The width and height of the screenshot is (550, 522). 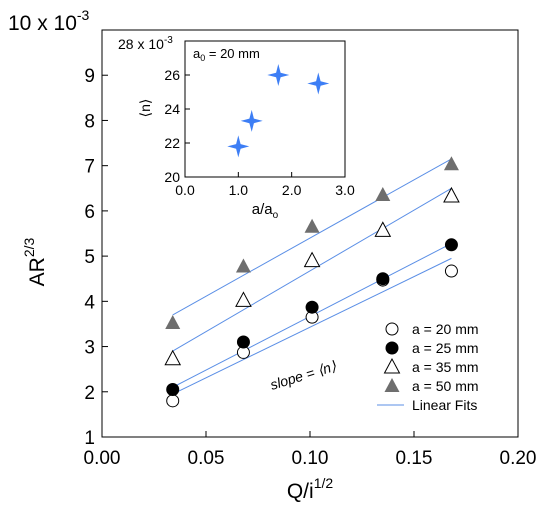 What do you see at coordinates (35, 261) in the screenshot?
I see `y-axis-label: AR2/3` at bounding box center [35, 261].